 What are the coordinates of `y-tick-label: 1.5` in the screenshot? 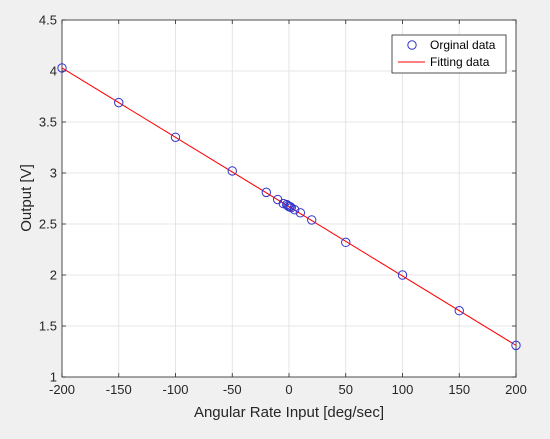 It's located at (48, 326).